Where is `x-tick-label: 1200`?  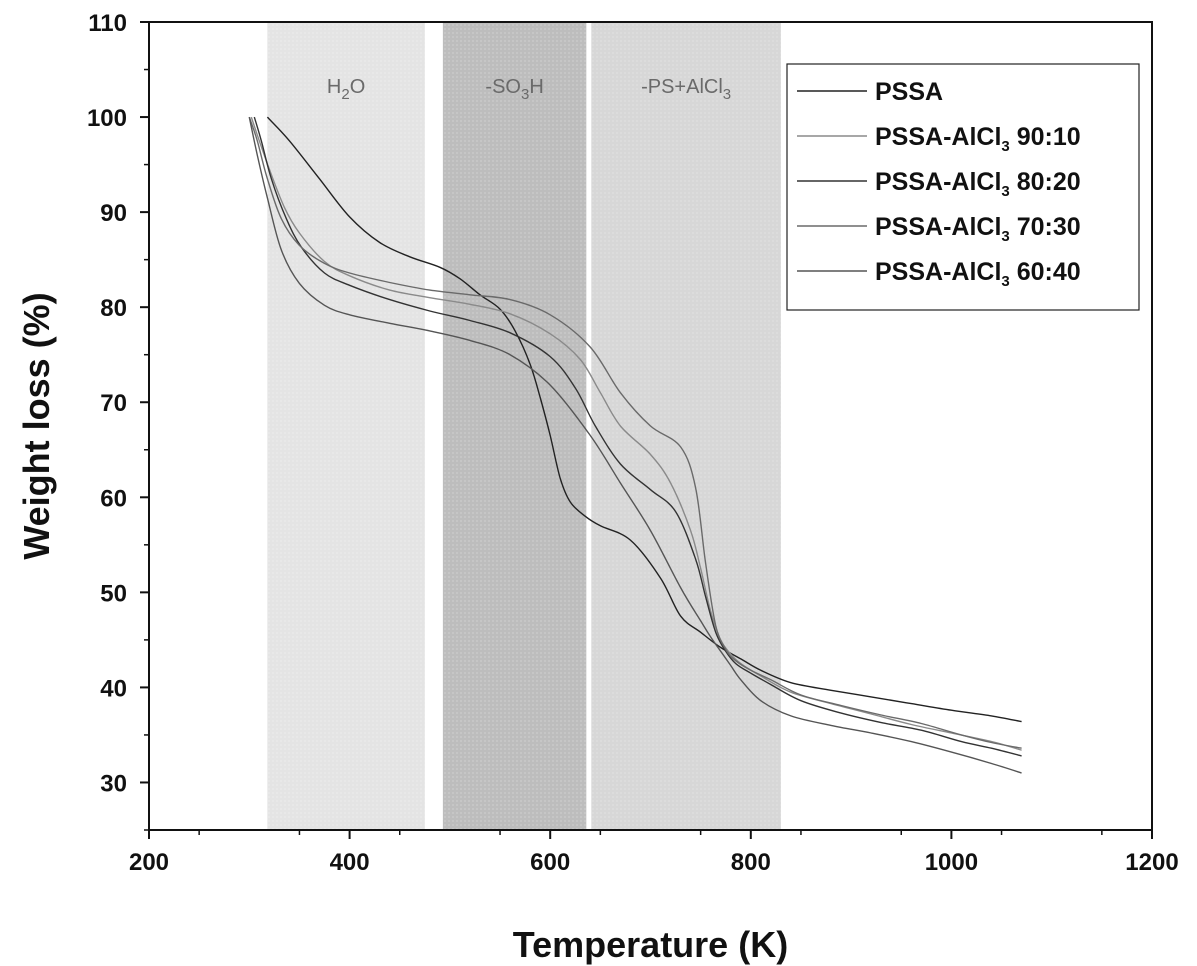 x-tick-label: 1200 is located at coordinates (1151, 862).